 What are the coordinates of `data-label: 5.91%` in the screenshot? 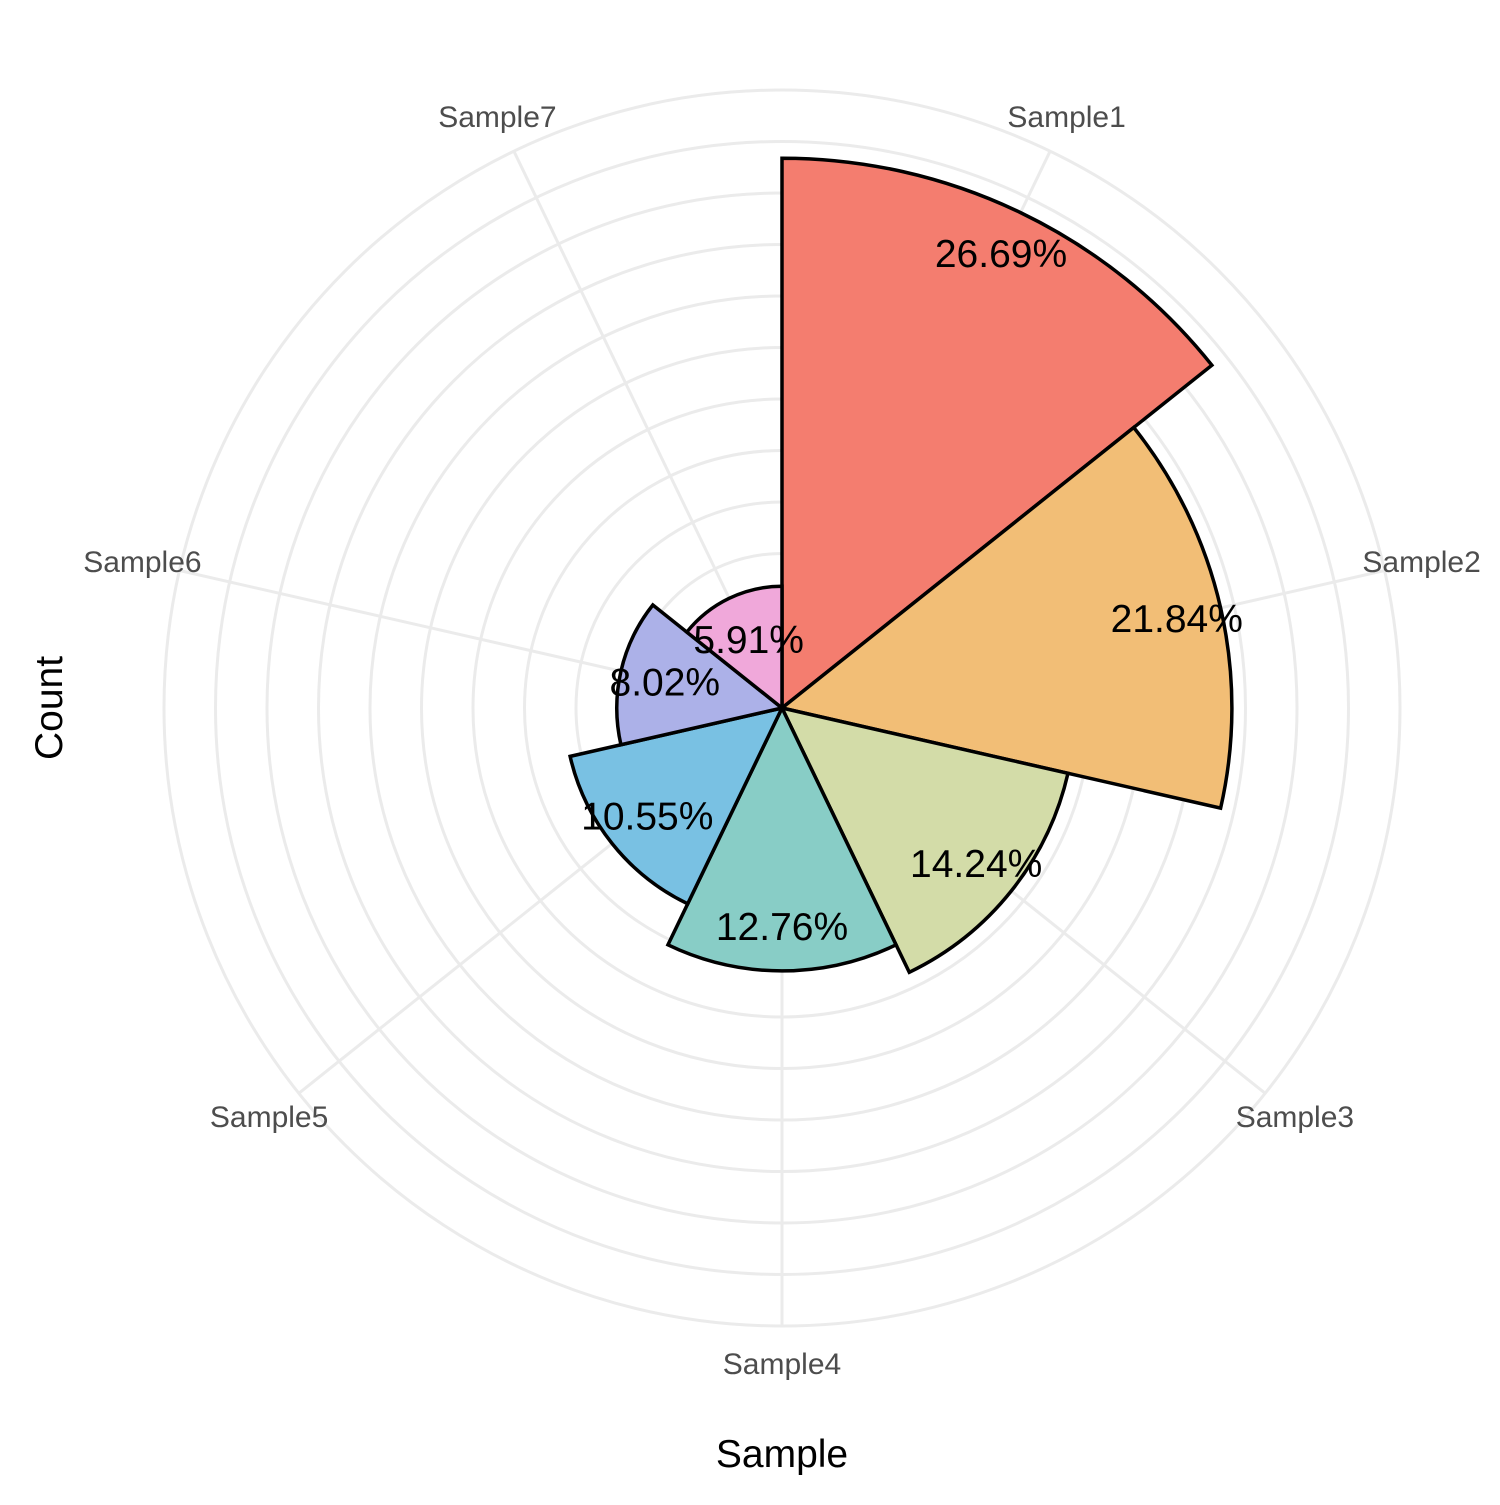 It's located at (748, 640).